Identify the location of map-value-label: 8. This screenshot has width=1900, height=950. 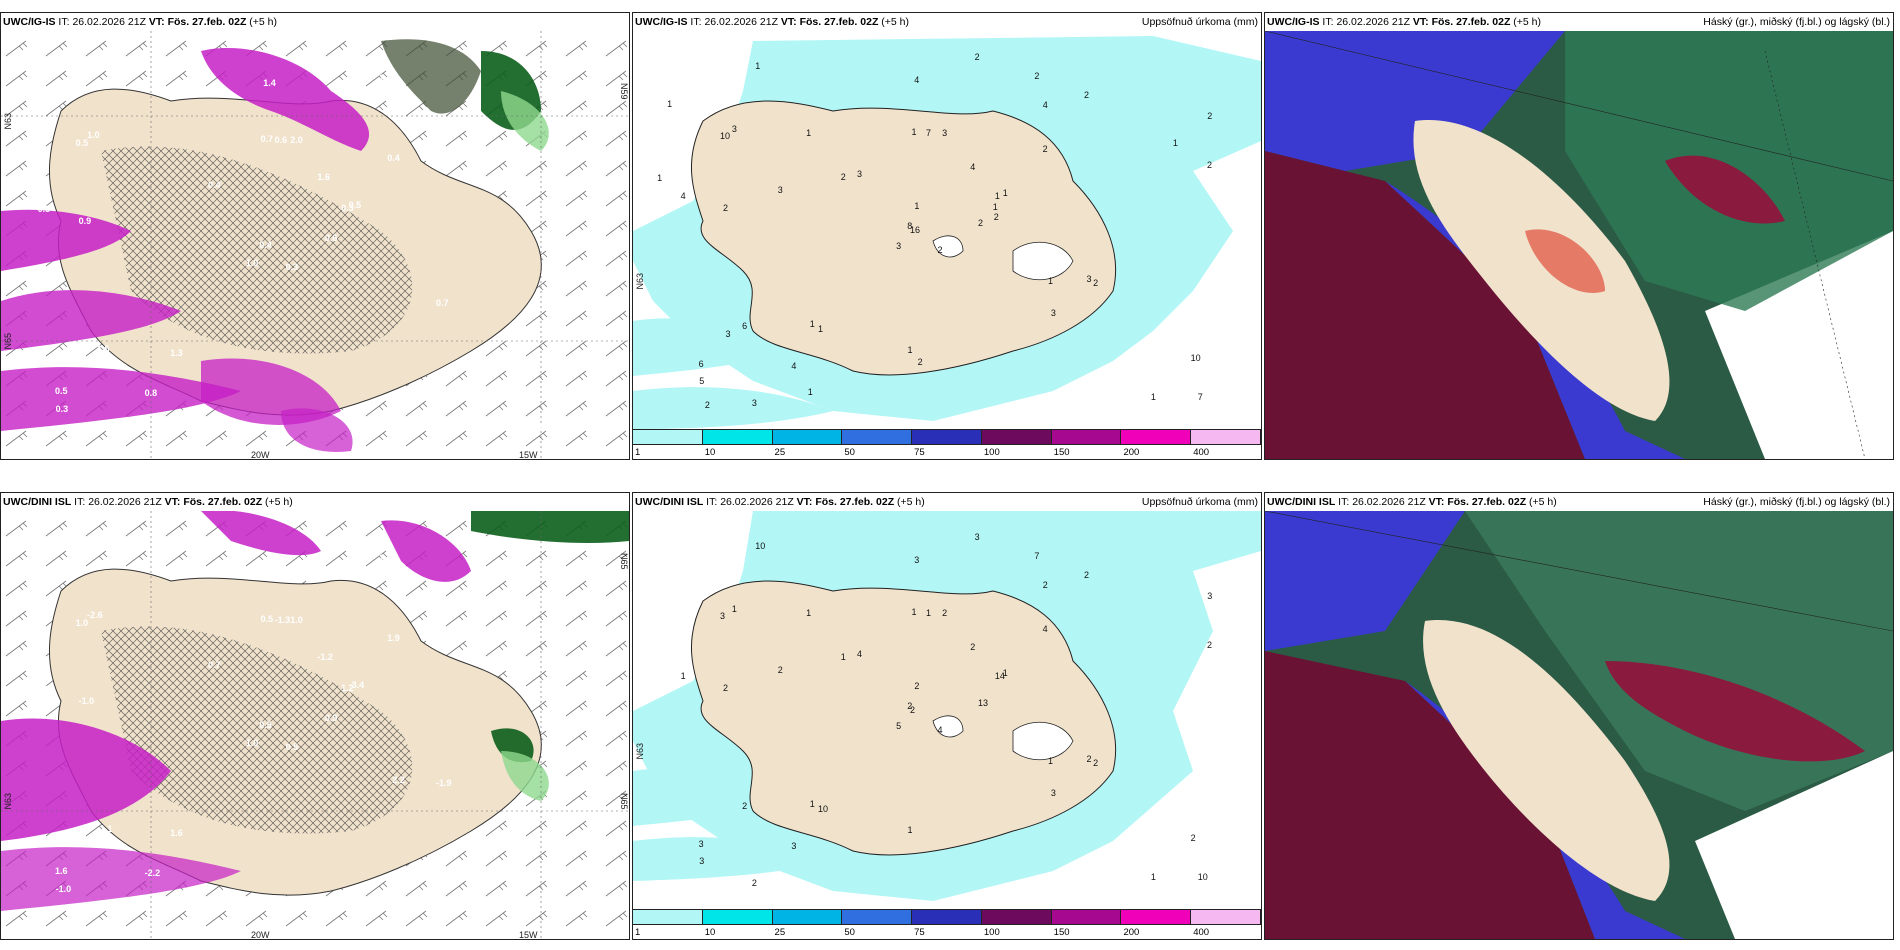
(910, 226).